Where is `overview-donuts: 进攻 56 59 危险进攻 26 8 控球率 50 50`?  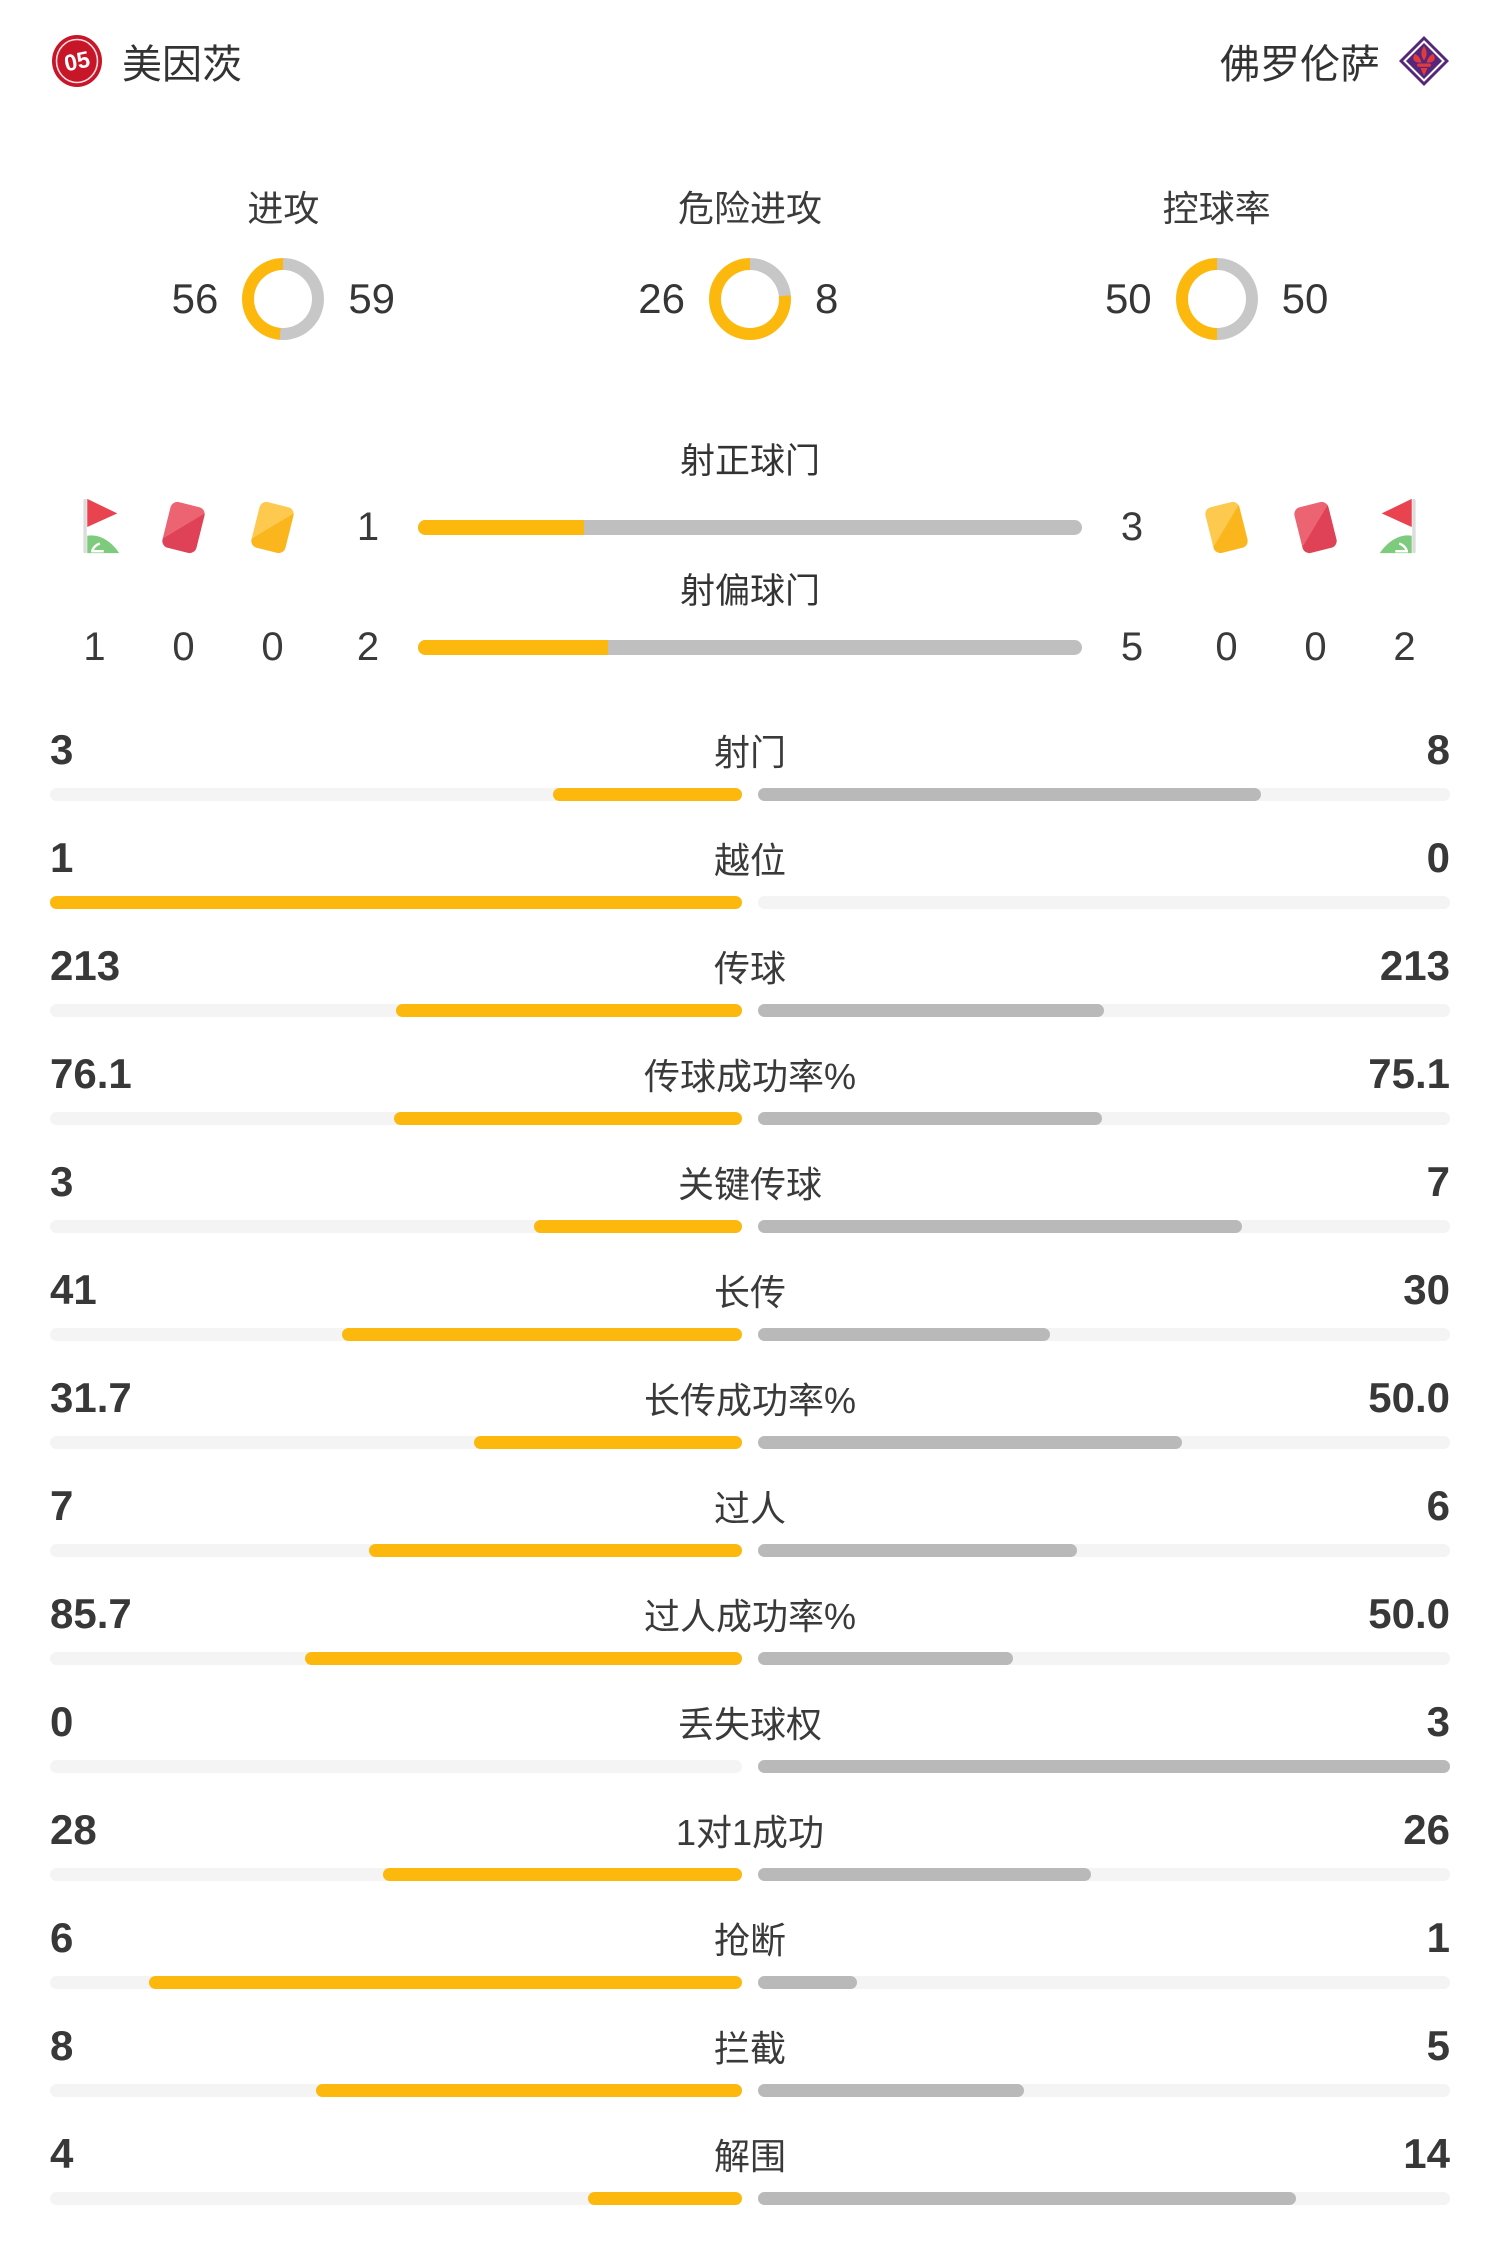
overview-donuts: 进攻 56 59 危险进攻 26 8 控球率 50 50 is located at coordinates (750, 263).